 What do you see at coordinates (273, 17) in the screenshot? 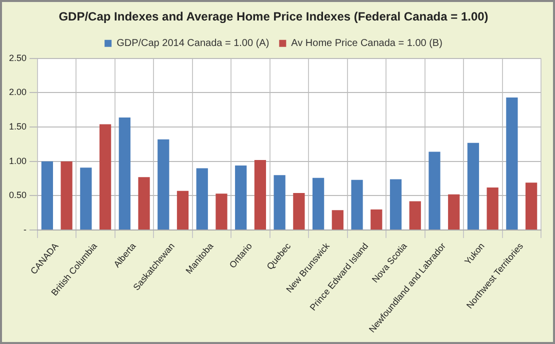
I see `chart-title: GDP/Cap Indexes and Average Home Price Indexes (Federal Canada = 1.00)` at bounding box center [273, 17].